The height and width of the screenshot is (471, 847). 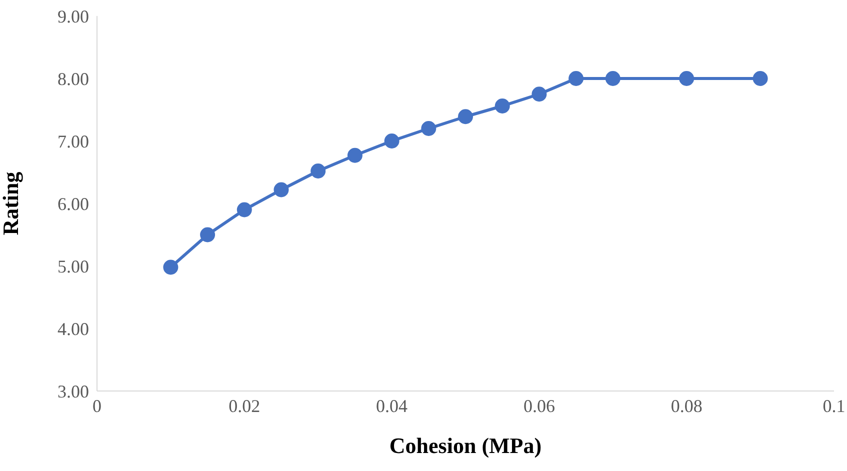 What do you see at coordinates (73, 204) in the screenshot?
I see `y-tick-label: 6.00` at bounding box center [73, 204].